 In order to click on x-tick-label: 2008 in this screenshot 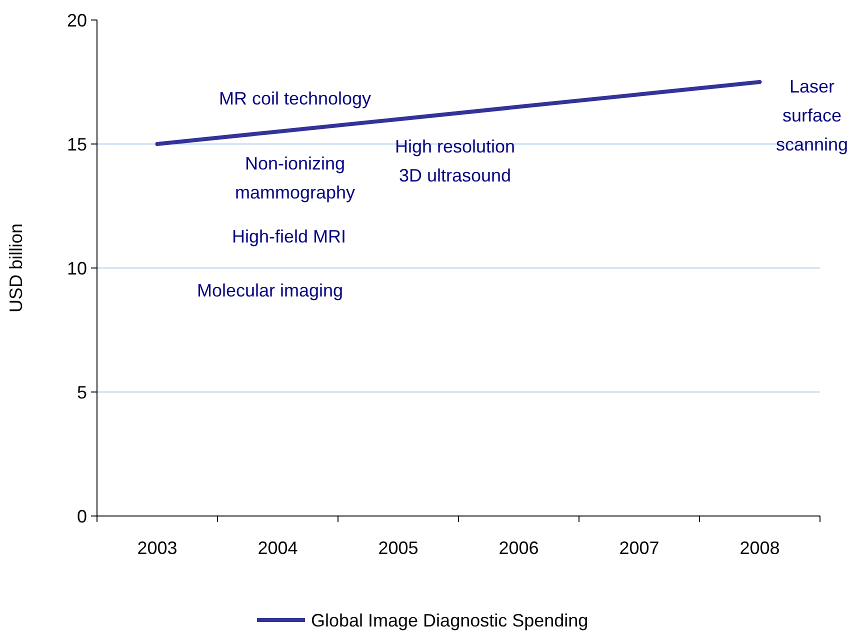, I will do `click(760, 548)`.